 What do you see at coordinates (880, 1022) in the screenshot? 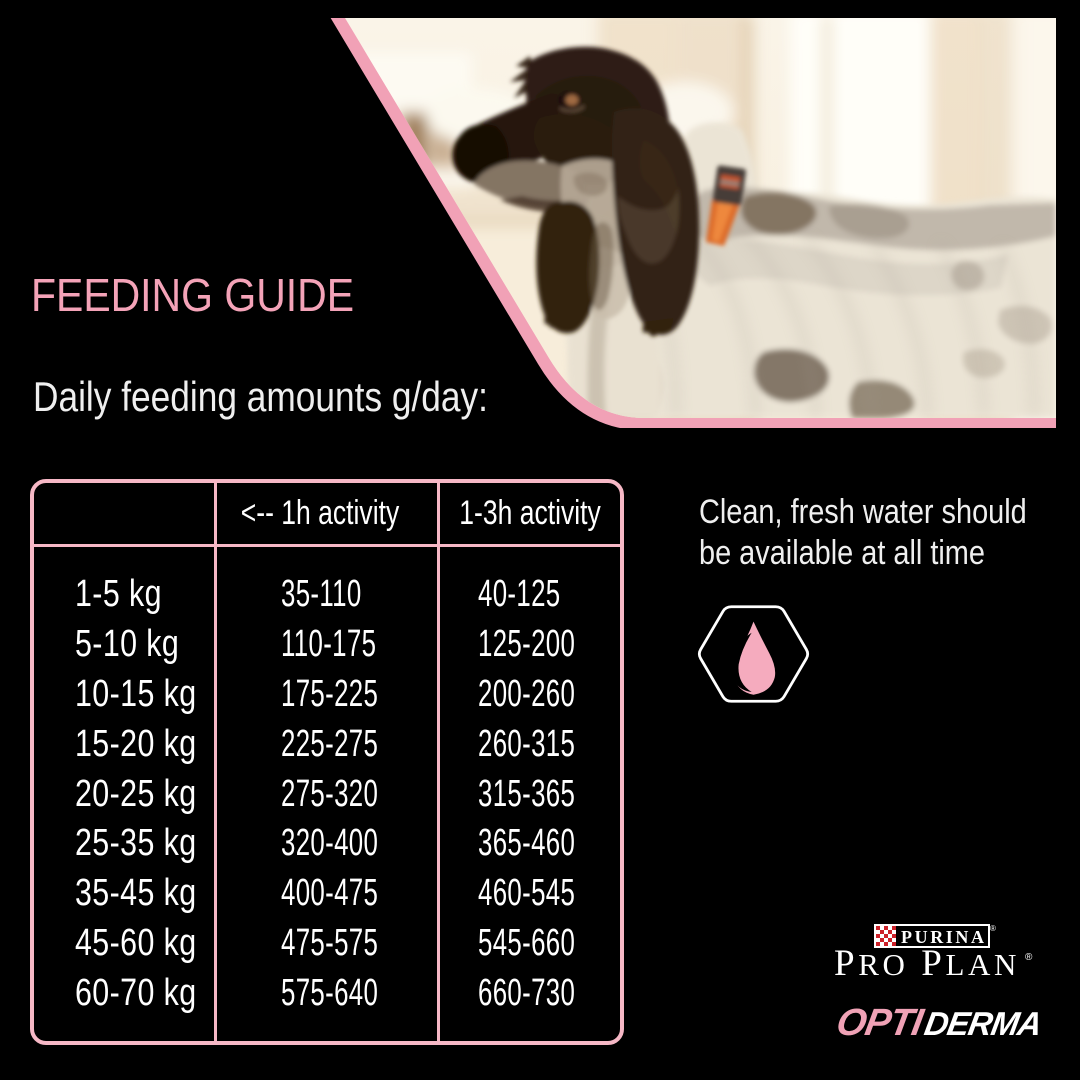
I see `svg-text: OPTI` at bounding box center [880, 1022].